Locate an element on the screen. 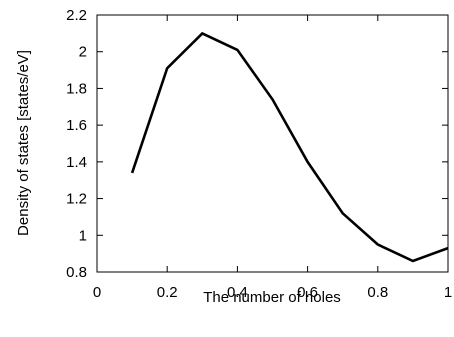 The image size is (454, 337). x-tick-label: 0 is located at coordinates (97, 292).